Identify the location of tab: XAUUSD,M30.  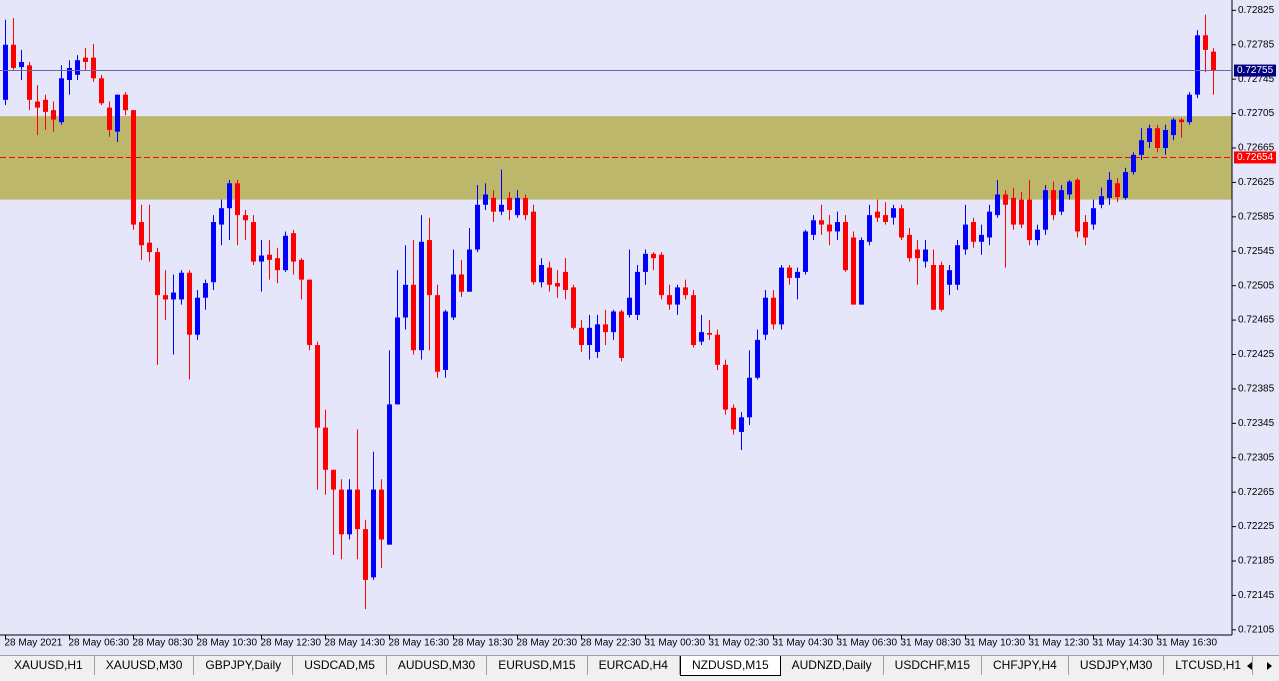
(145, 665).